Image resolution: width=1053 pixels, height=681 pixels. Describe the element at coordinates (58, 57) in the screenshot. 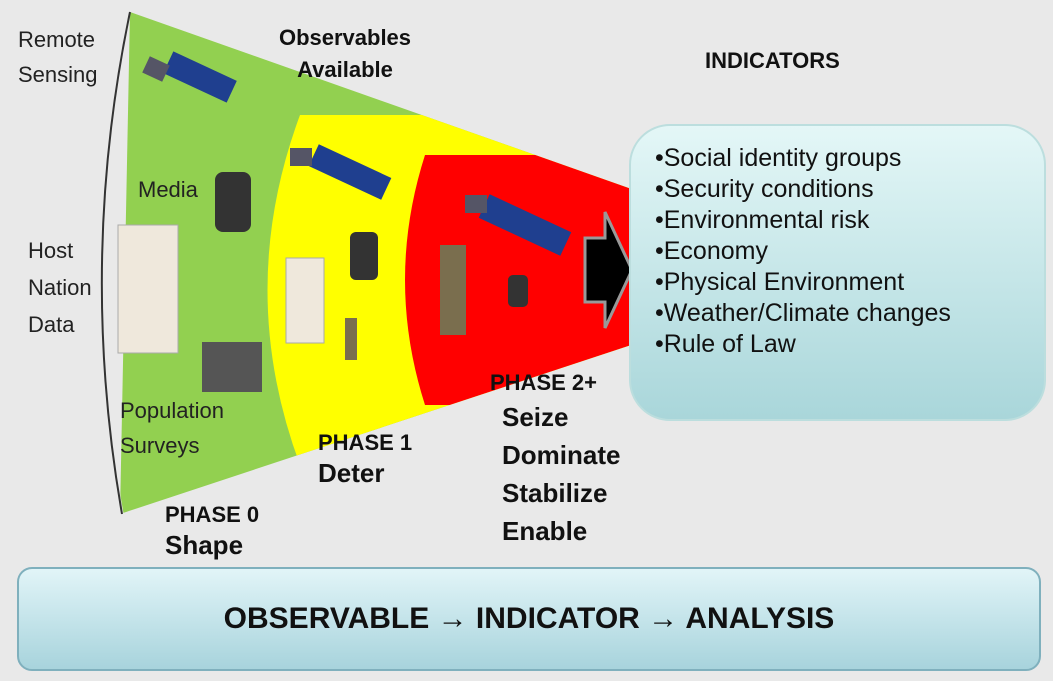

I see `source-label: Remote Sensing` at that location.